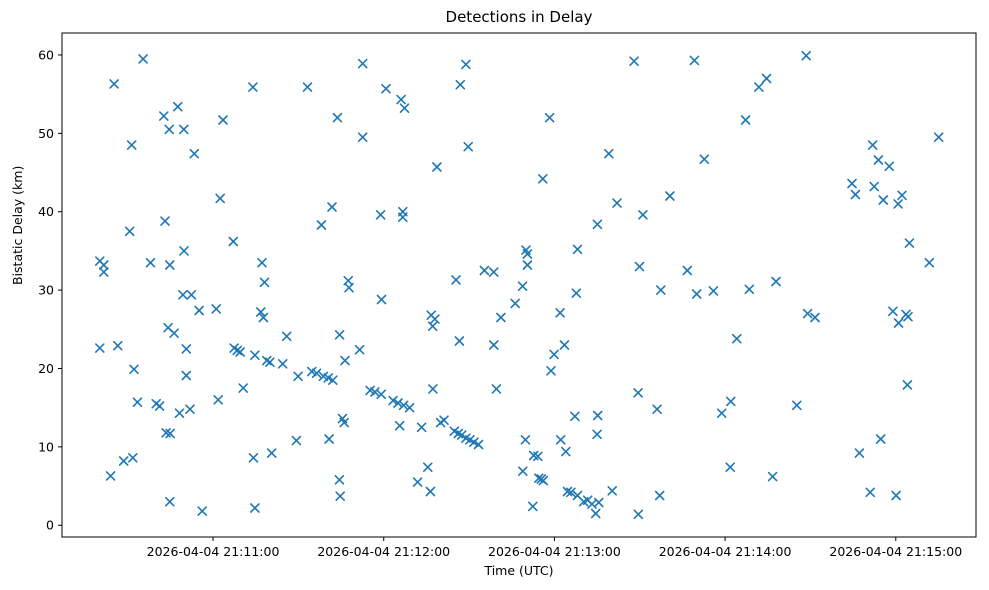  I want to click on y-tick-label: 50, so click(46, 133).